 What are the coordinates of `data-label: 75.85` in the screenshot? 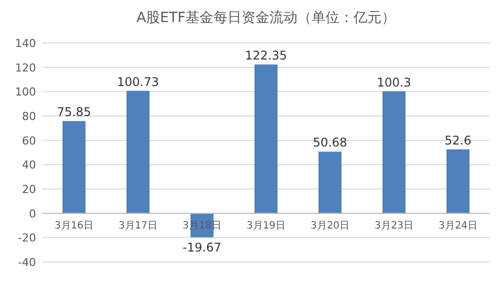 It's located at (74, 112).